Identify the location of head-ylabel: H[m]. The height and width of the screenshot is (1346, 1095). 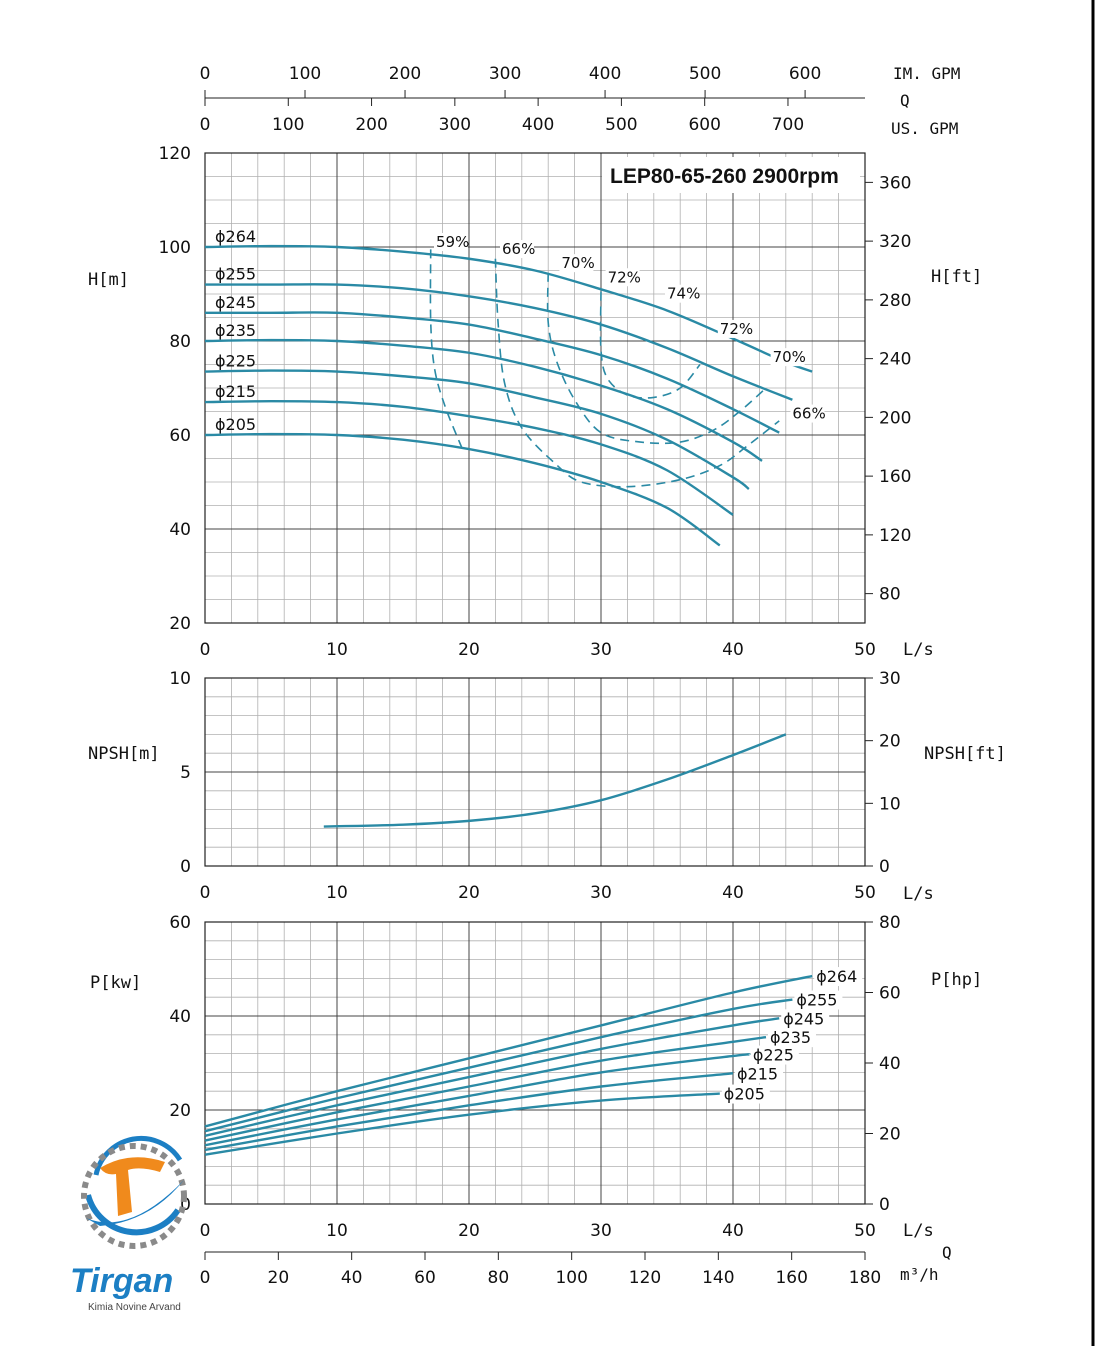
(108, 280).